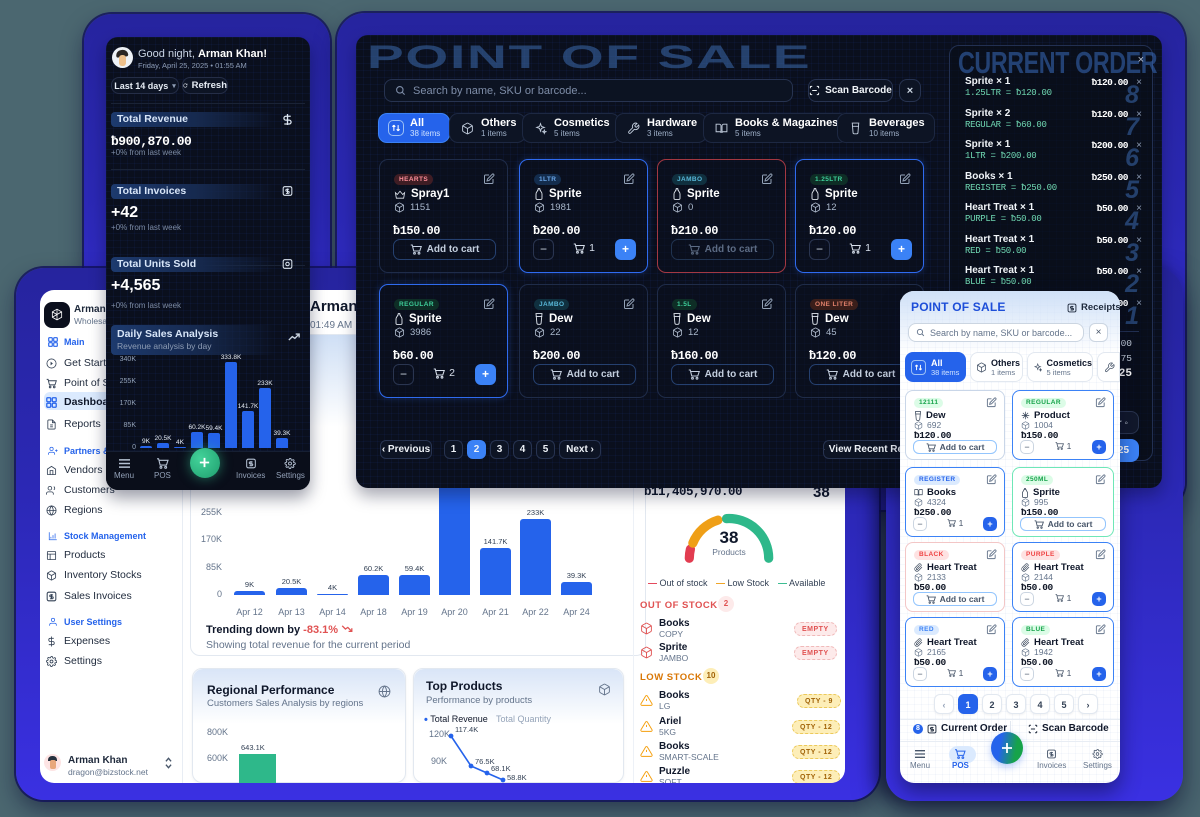  I want to click on svg-text: 68.1K, so click(501, 768).